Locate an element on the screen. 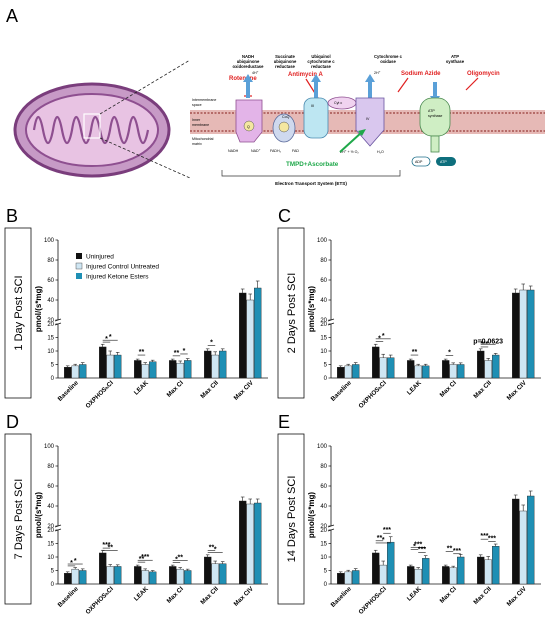 The height and width of the screenshot is (640, 550). complex-iii-title-2: cytochrome c is located at coordinates (321, 61).